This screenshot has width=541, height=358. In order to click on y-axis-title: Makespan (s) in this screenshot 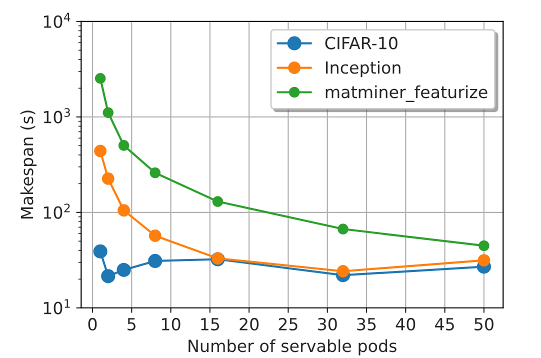, I will do `click(28, 164)`.